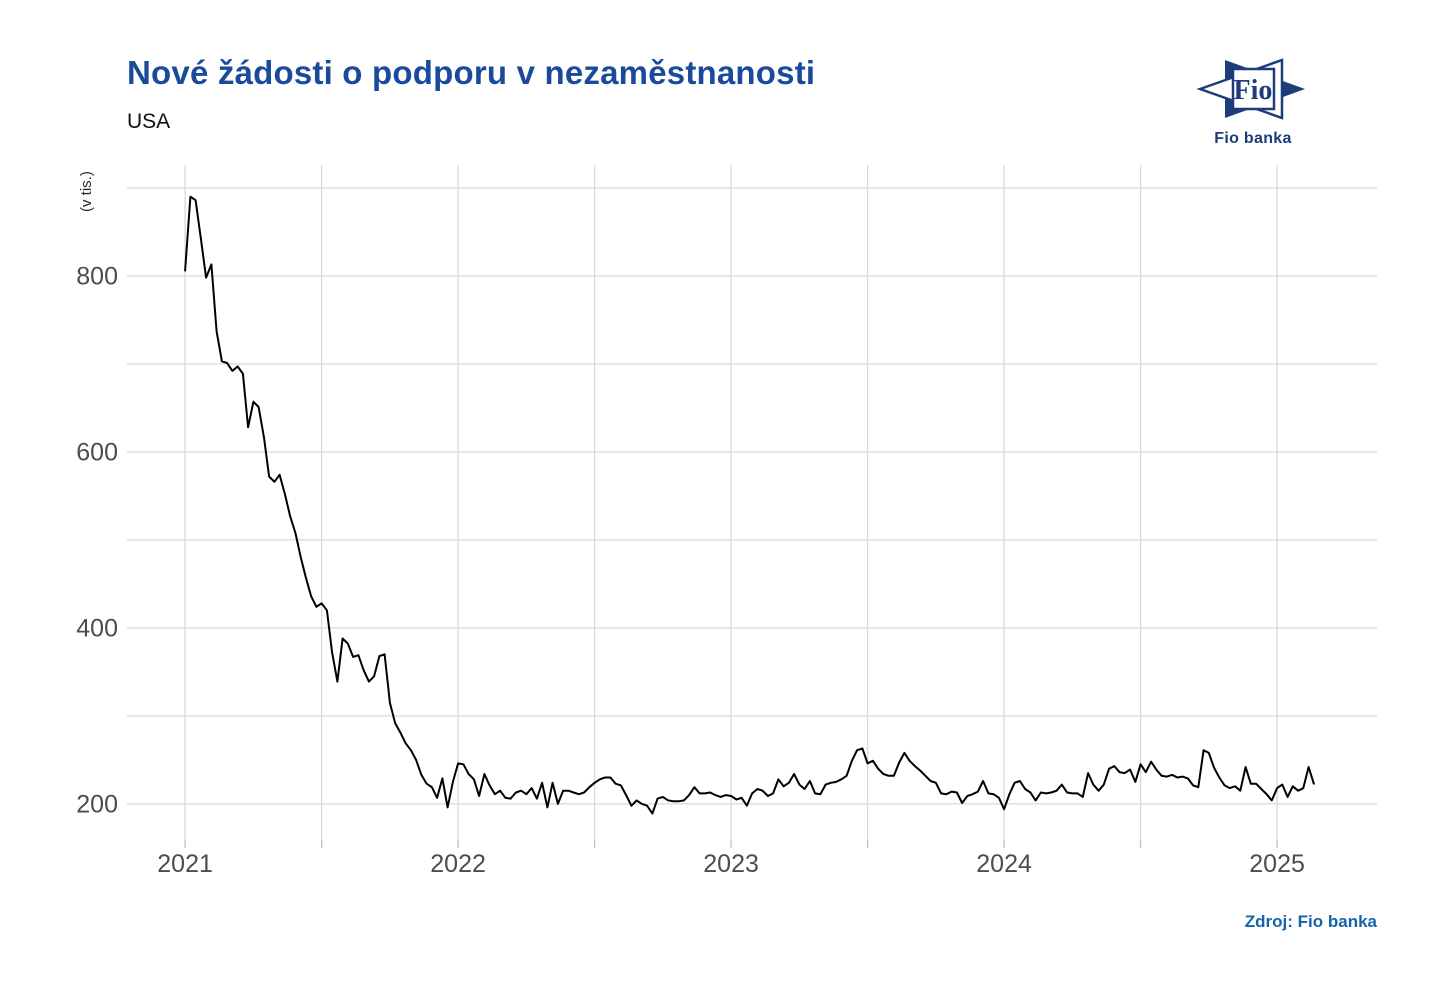 The width and height of the screenshot is (1437, 996). I want to click on y-tick-label: 600, so click(97, 452).